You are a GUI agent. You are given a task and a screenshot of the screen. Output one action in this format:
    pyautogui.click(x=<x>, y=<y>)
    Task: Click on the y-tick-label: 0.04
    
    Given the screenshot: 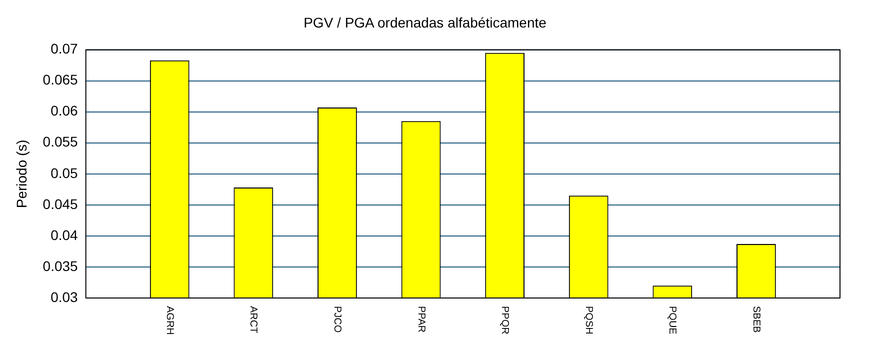 What is the action you would take?
    pyautogui.click(x=64, y=234)
    